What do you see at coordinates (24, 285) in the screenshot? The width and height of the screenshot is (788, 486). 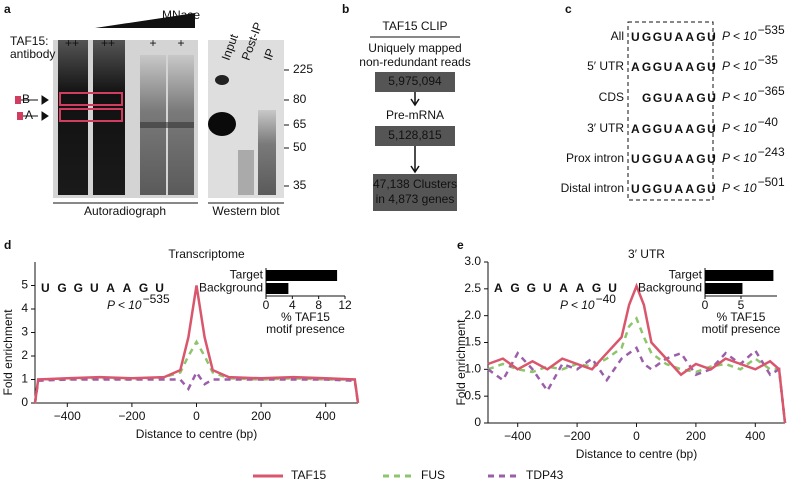 I see `y-tick-label: 5` at bounding box center [24, 285].